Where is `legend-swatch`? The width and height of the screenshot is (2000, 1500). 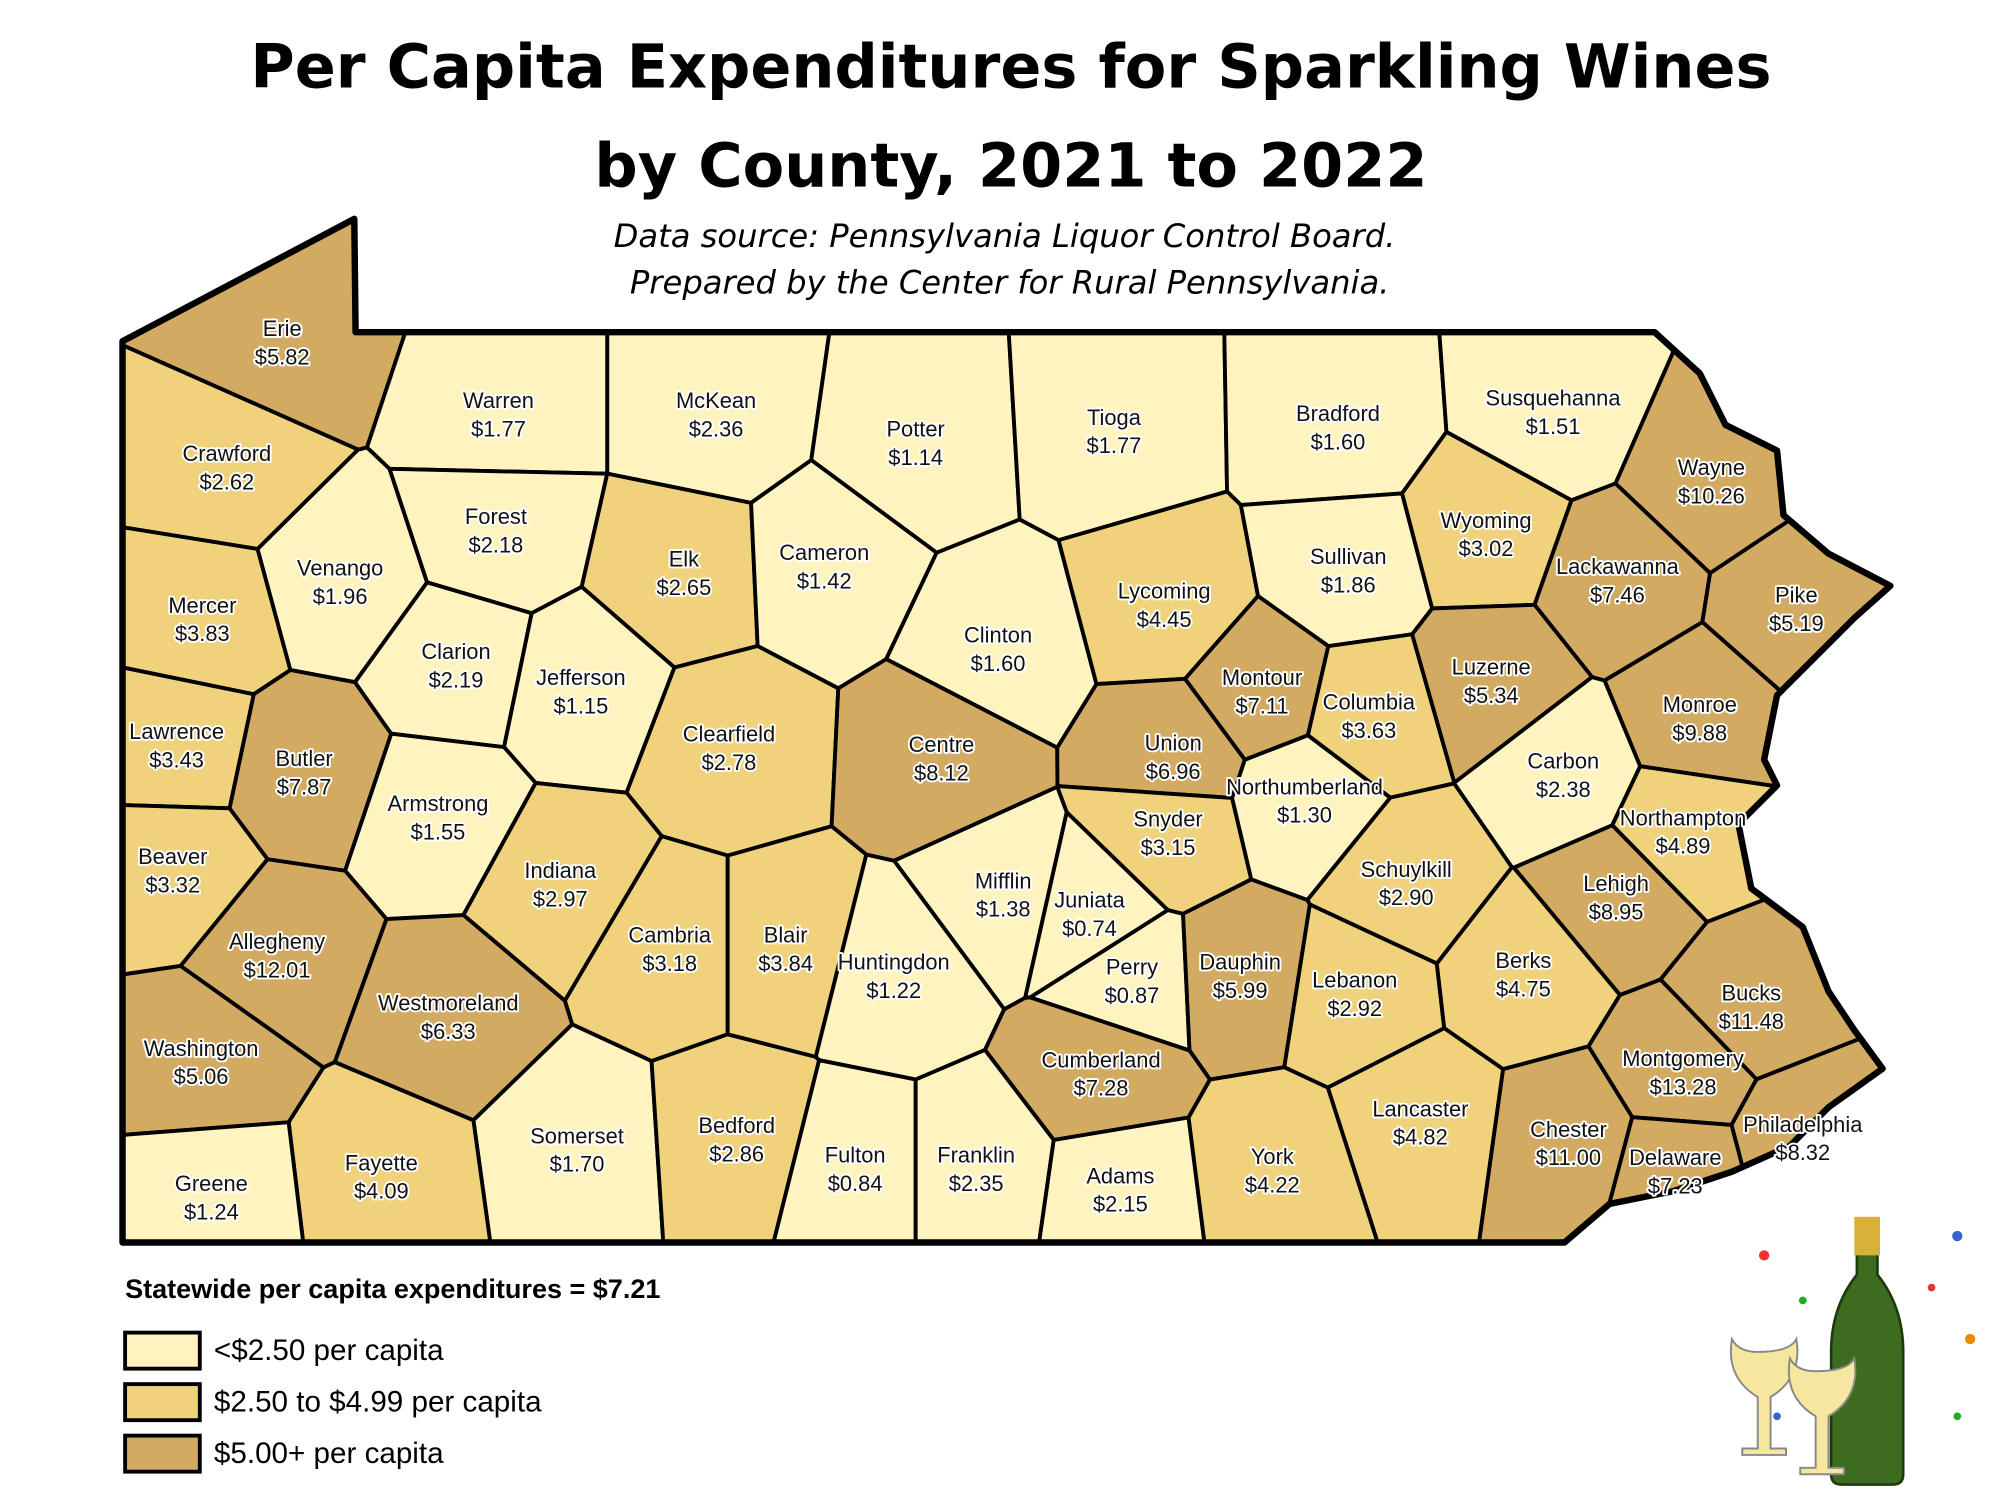 legend-swatch is located at coordinates (162, 1402).